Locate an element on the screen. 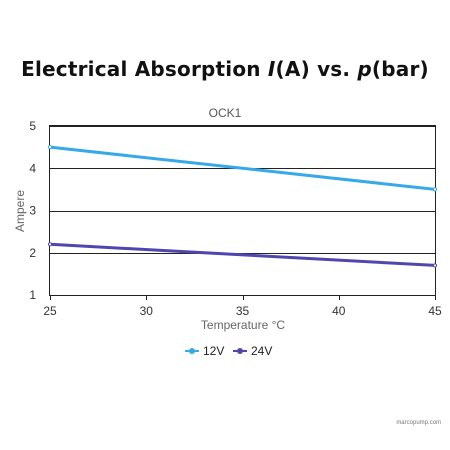  title-part-1: Electrical Absorption is located at coordinates (144, 69).